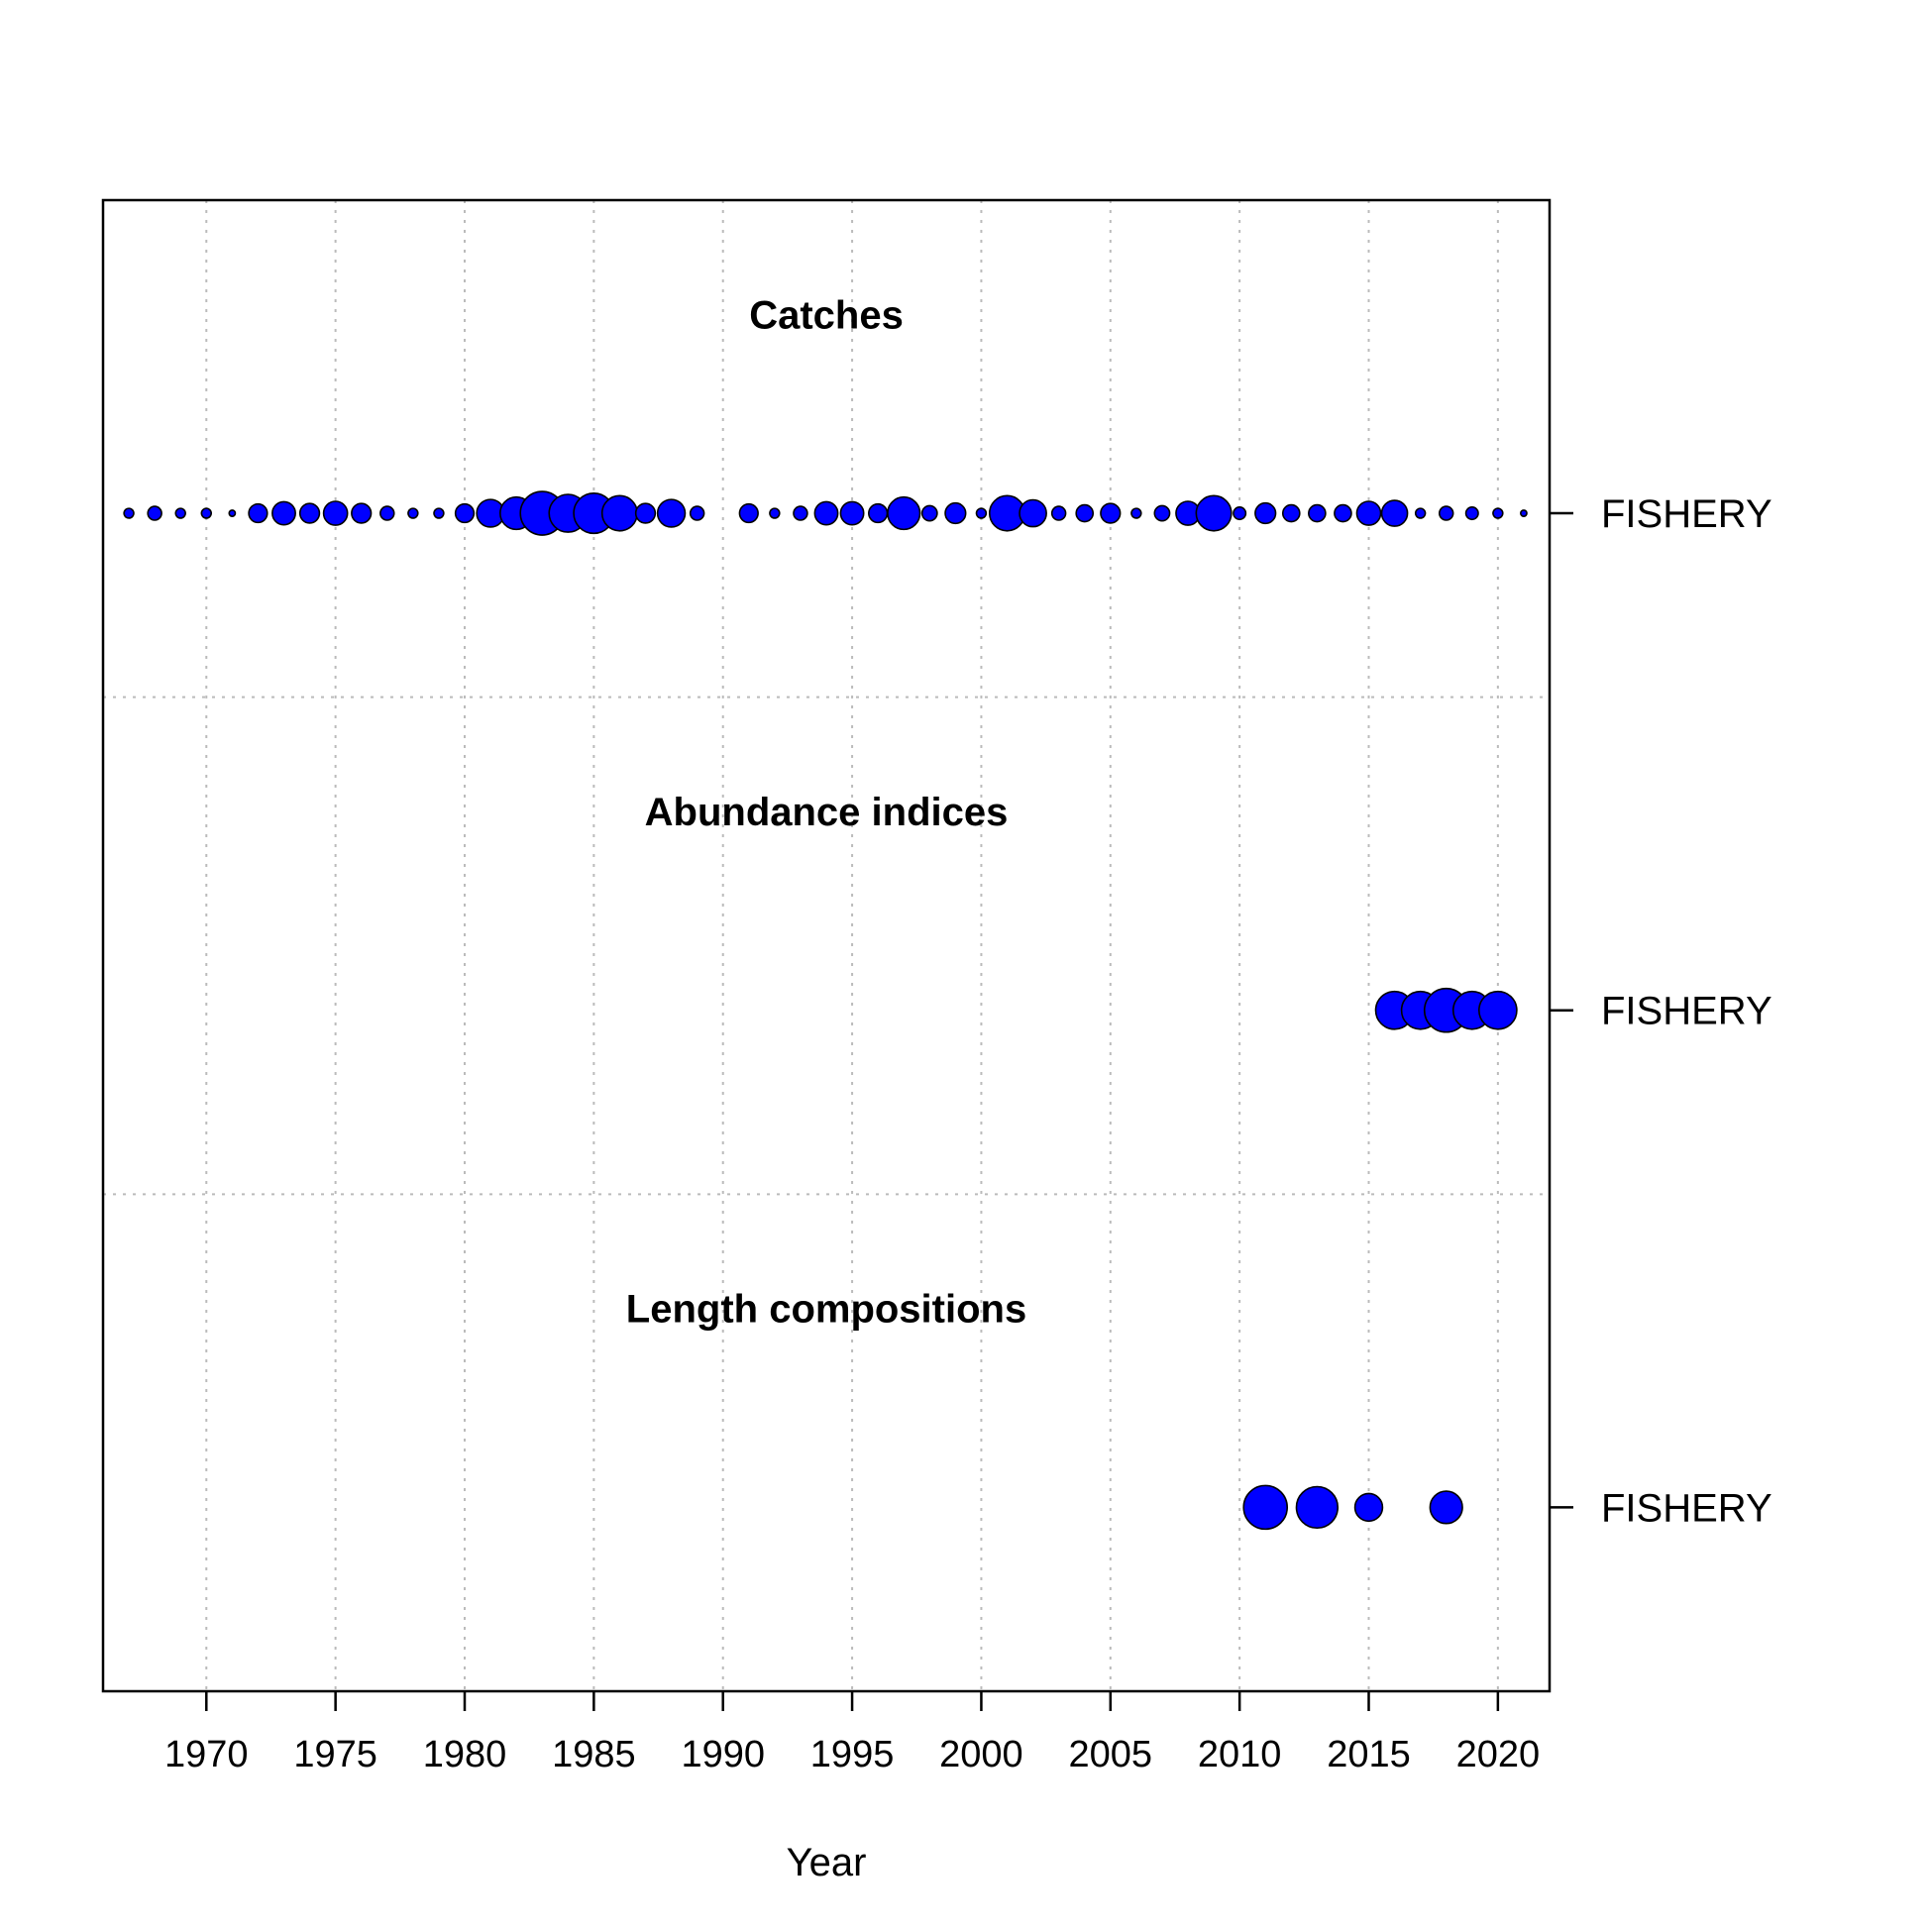  I want to click on x-tick-label: 2005, so click(1111, 1754).